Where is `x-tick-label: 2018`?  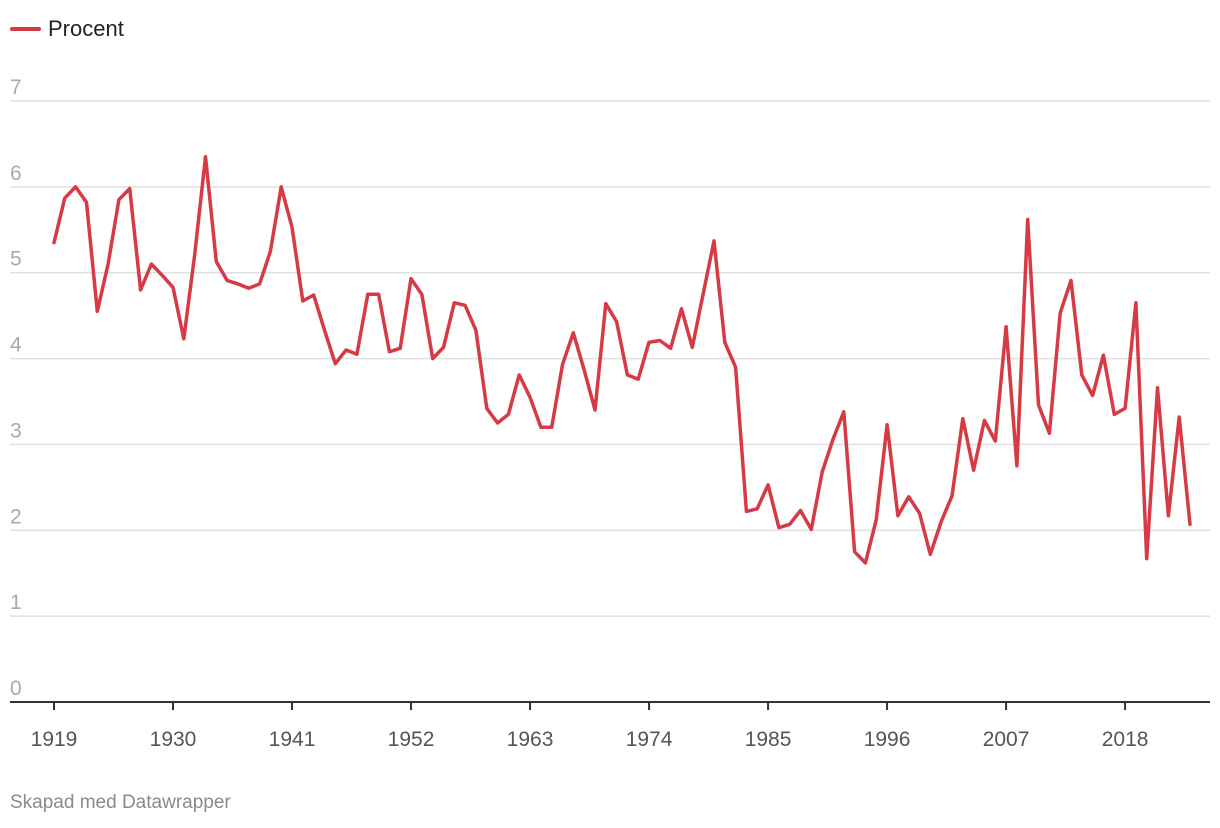 x-tick-label: 2018 is located at coordinates (1125, 739).